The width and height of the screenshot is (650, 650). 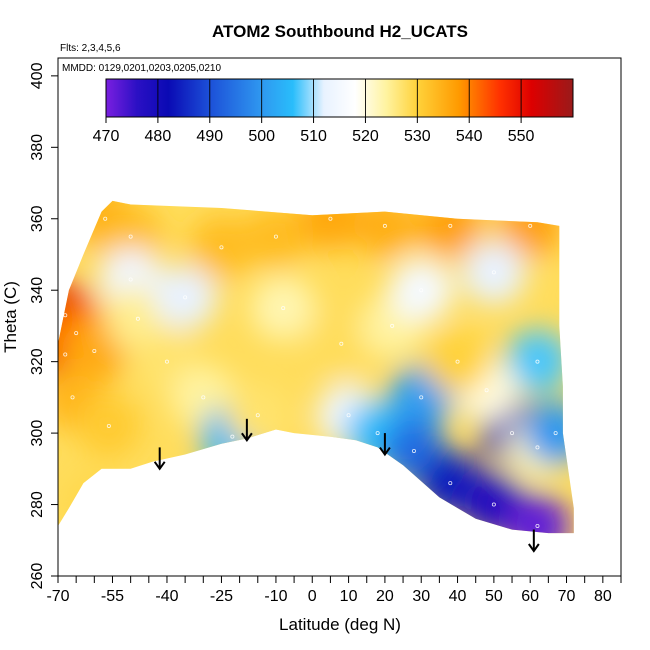 What do you see at coordinates (275, 596) in the screenshot?
I see `x-tick-label: -10` at bounding box center [275, 596].